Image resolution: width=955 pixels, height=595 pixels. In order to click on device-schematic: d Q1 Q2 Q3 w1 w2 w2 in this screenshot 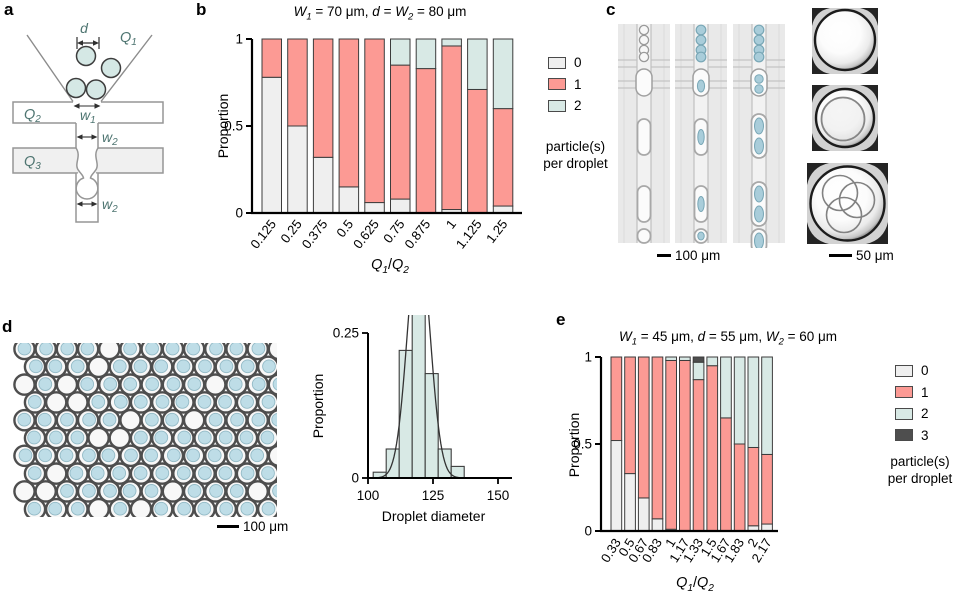, I will do `click(88, 121)`.